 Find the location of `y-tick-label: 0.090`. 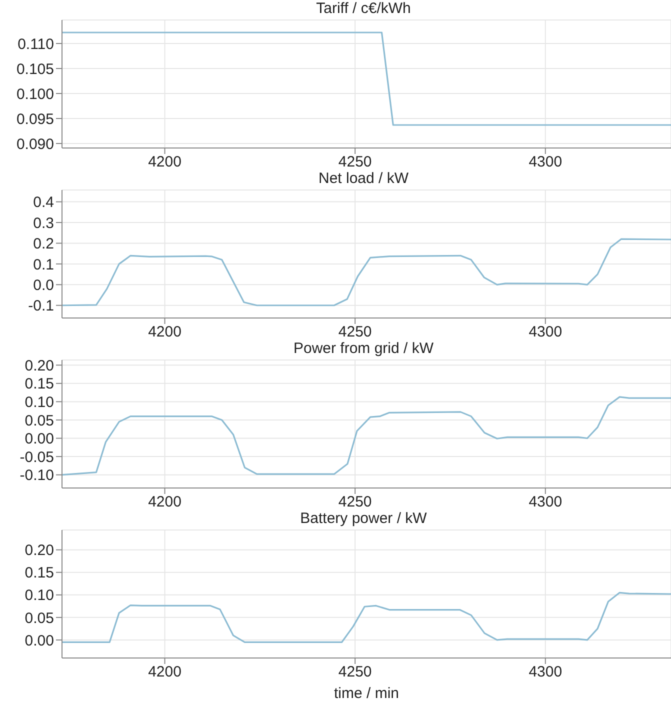

y-tick-label: 0.090 is located at coordinates (35, 144).